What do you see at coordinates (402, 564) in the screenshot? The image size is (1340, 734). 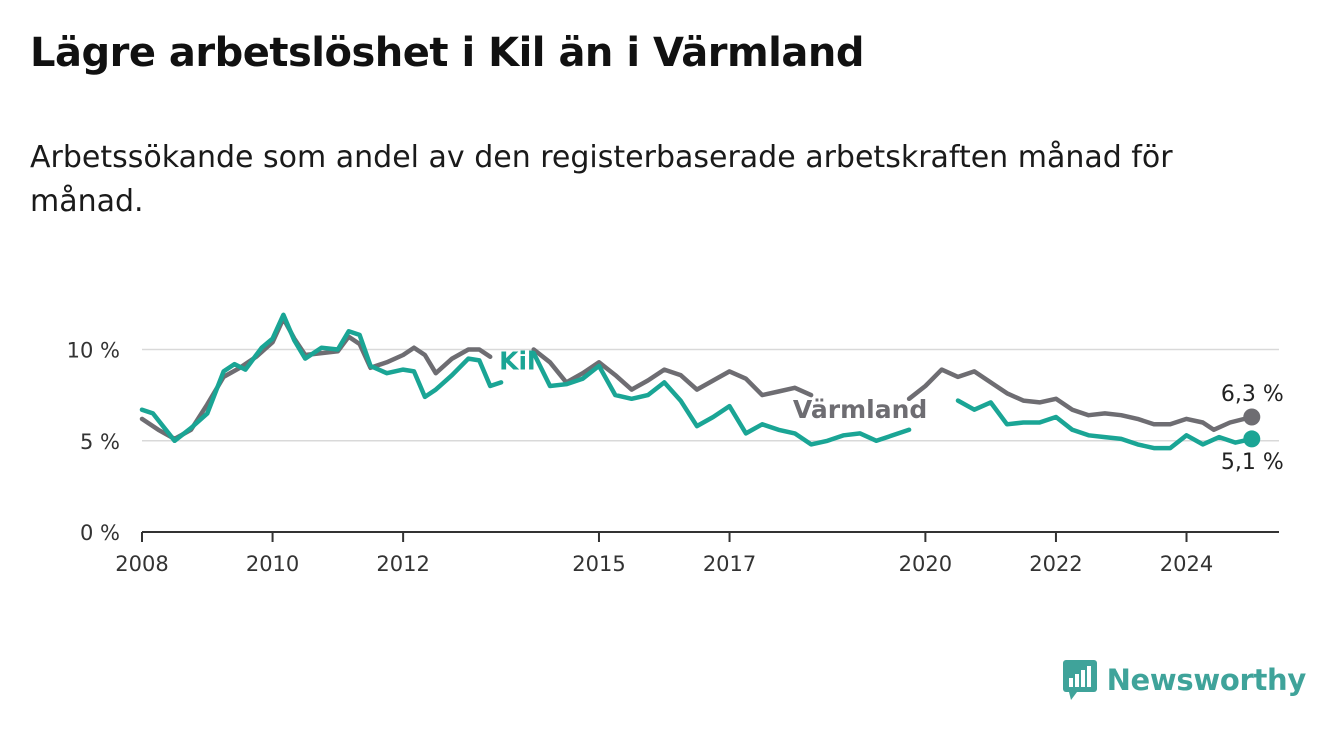 I see `x-tick-label: 2012` at bounding box center [402, 564].